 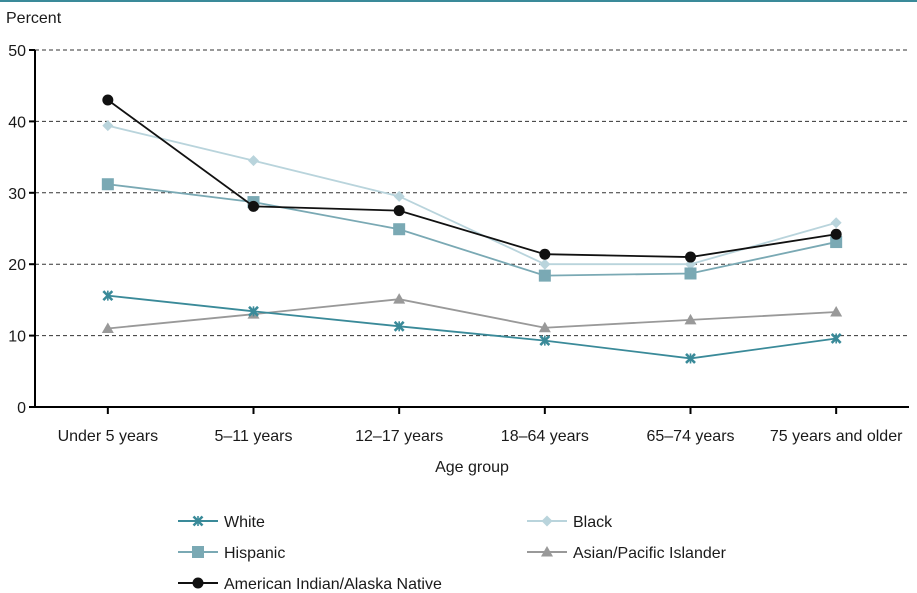 What do you see at coordinates (17, 122) in the screenshot?
I see `y-tick-label-40: 40` at bounding box center [17, 122].